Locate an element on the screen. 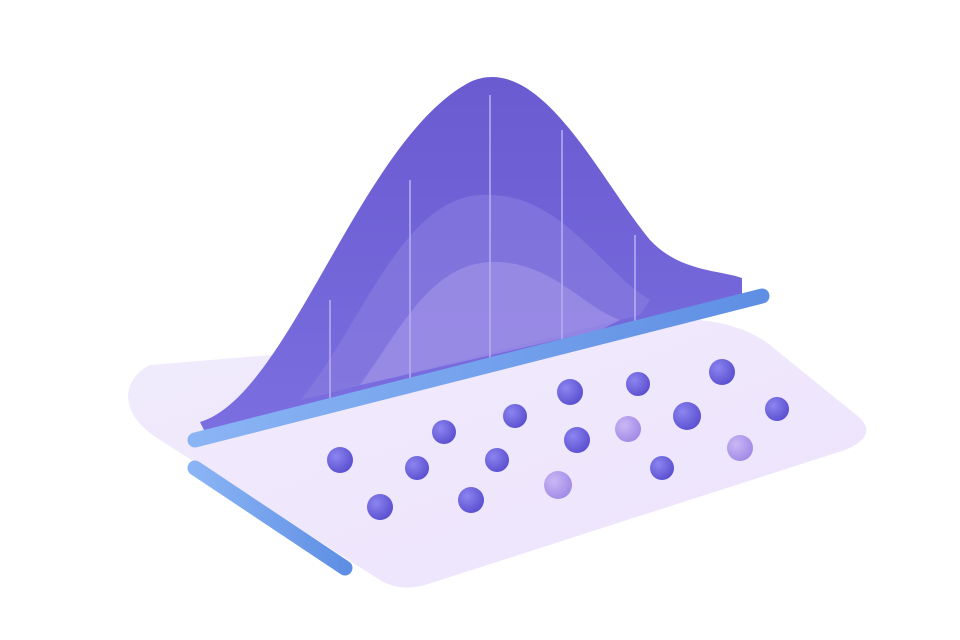 This screenshot has width=960, height=640. front-rod is located at coordinates (270, 518).